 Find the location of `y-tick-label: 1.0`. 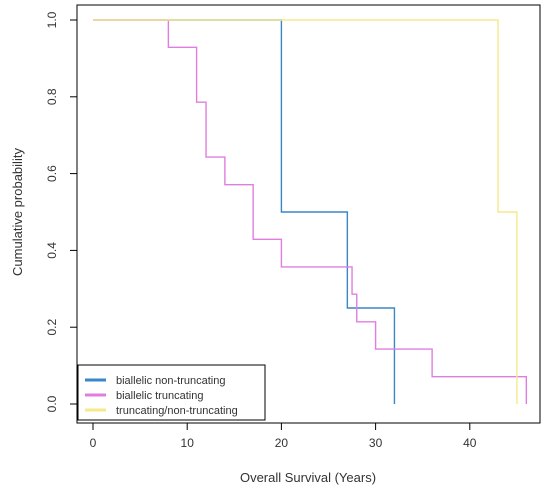

y-tick-label: 1.0 is located at coordinates (52, 19).